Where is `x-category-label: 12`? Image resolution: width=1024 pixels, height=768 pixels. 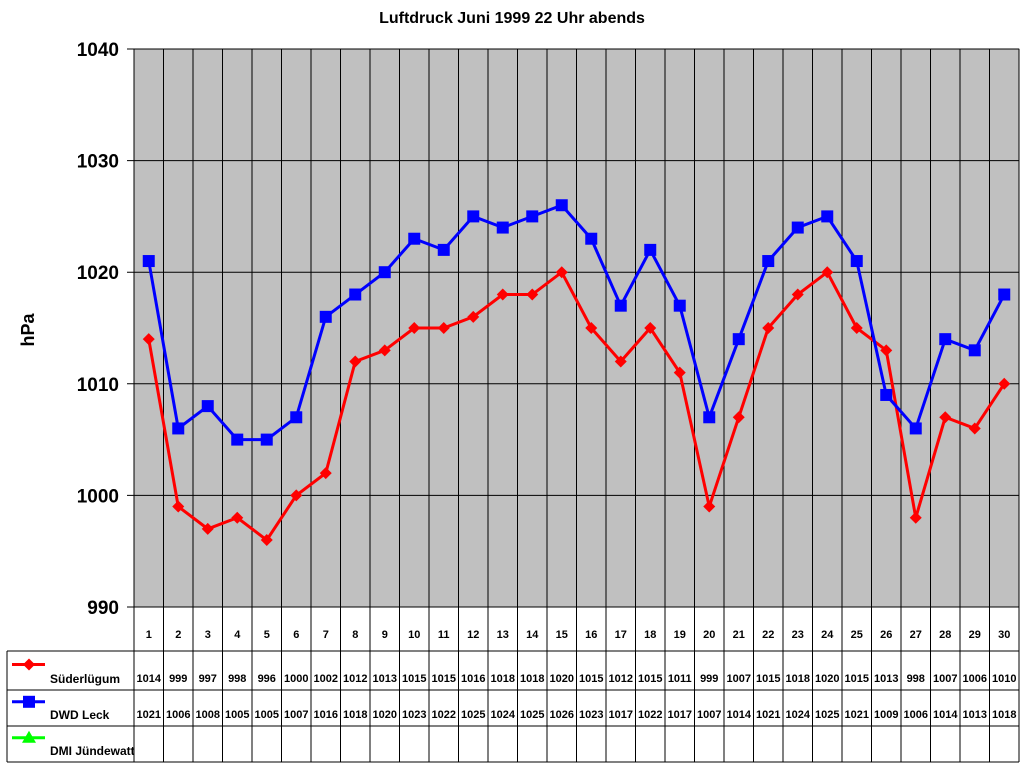 x-category-label: 12 is located at coordinates (473, 635).